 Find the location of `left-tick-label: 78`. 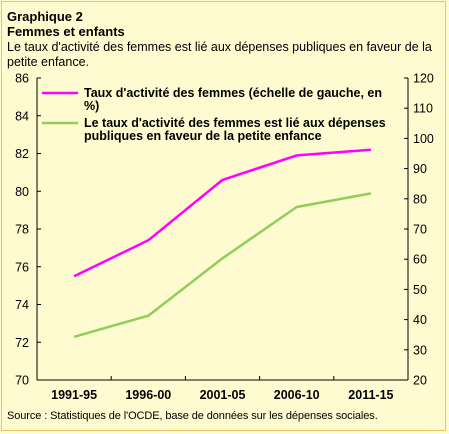

left-tick-label: 78 is located at coordinates (22, 230).